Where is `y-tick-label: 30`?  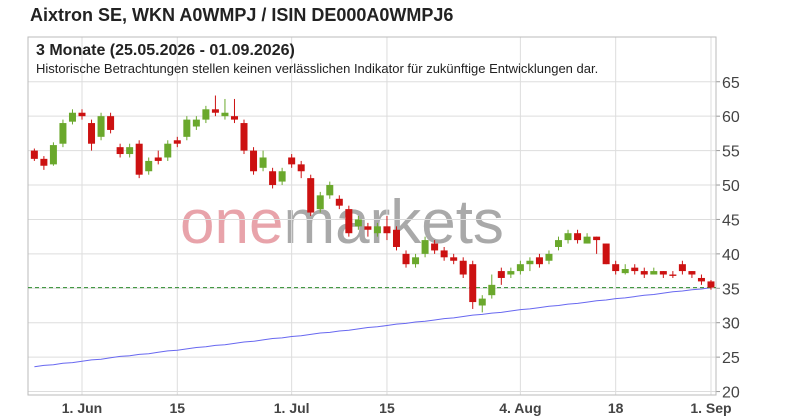
y-tick-label: 30 is located at coordinates (731, 324).